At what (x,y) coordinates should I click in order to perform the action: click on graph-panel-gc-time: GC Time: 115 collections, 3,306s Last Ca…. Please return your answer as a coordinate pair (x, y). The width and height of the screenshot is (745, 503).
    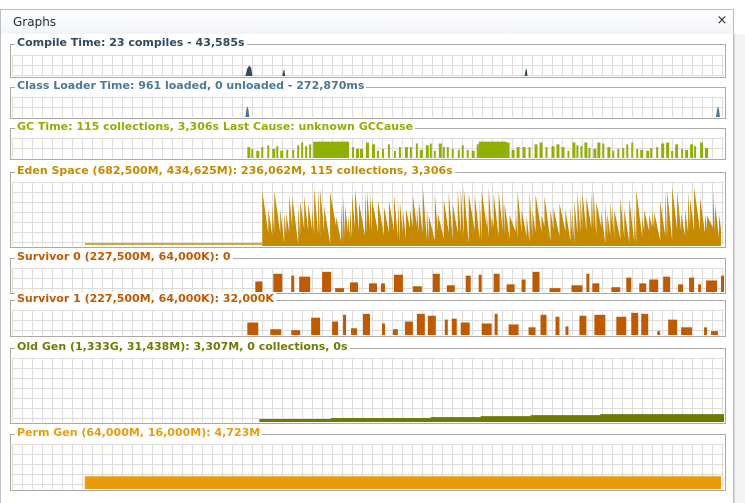
    Looking at the image, I should click on (368, 140).